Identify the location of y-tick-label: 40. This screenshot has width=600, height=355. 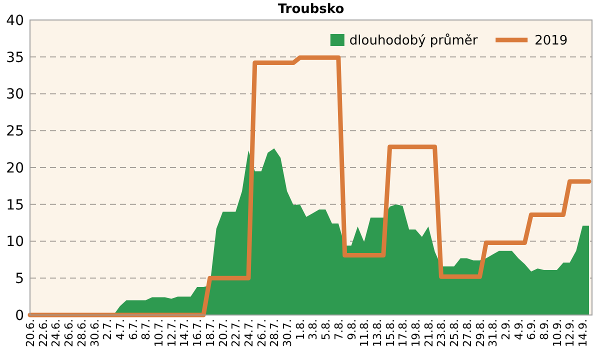
(15, 20).